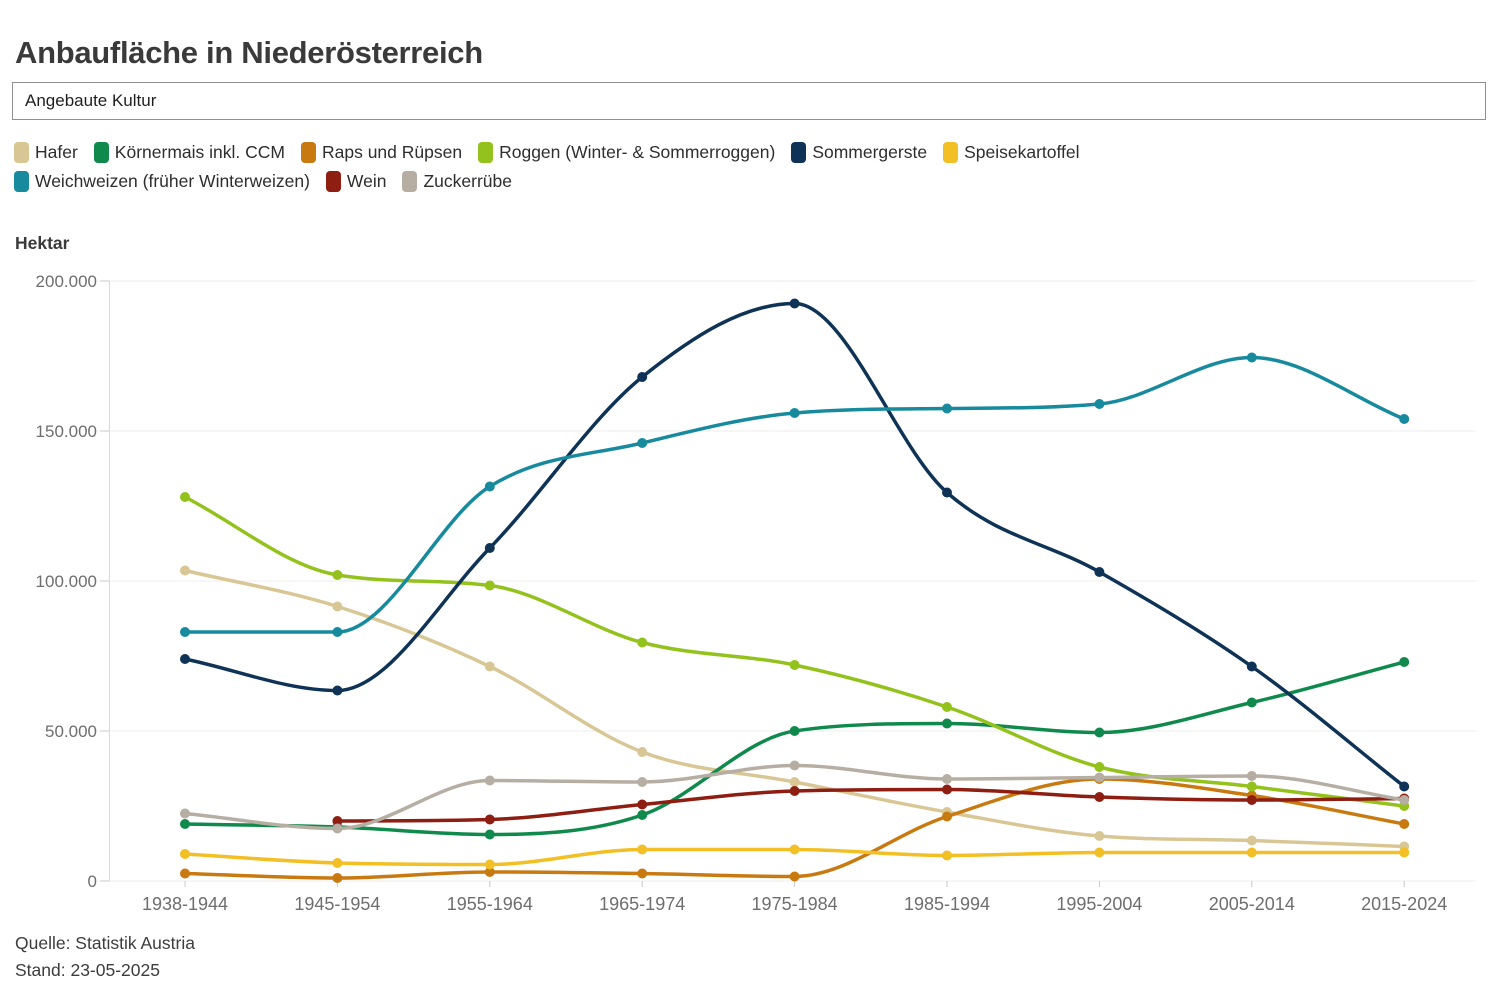  Describe the element at coordinates (794, 797) in the screenshot. I see `series-line-zuckerr-be` at that location.